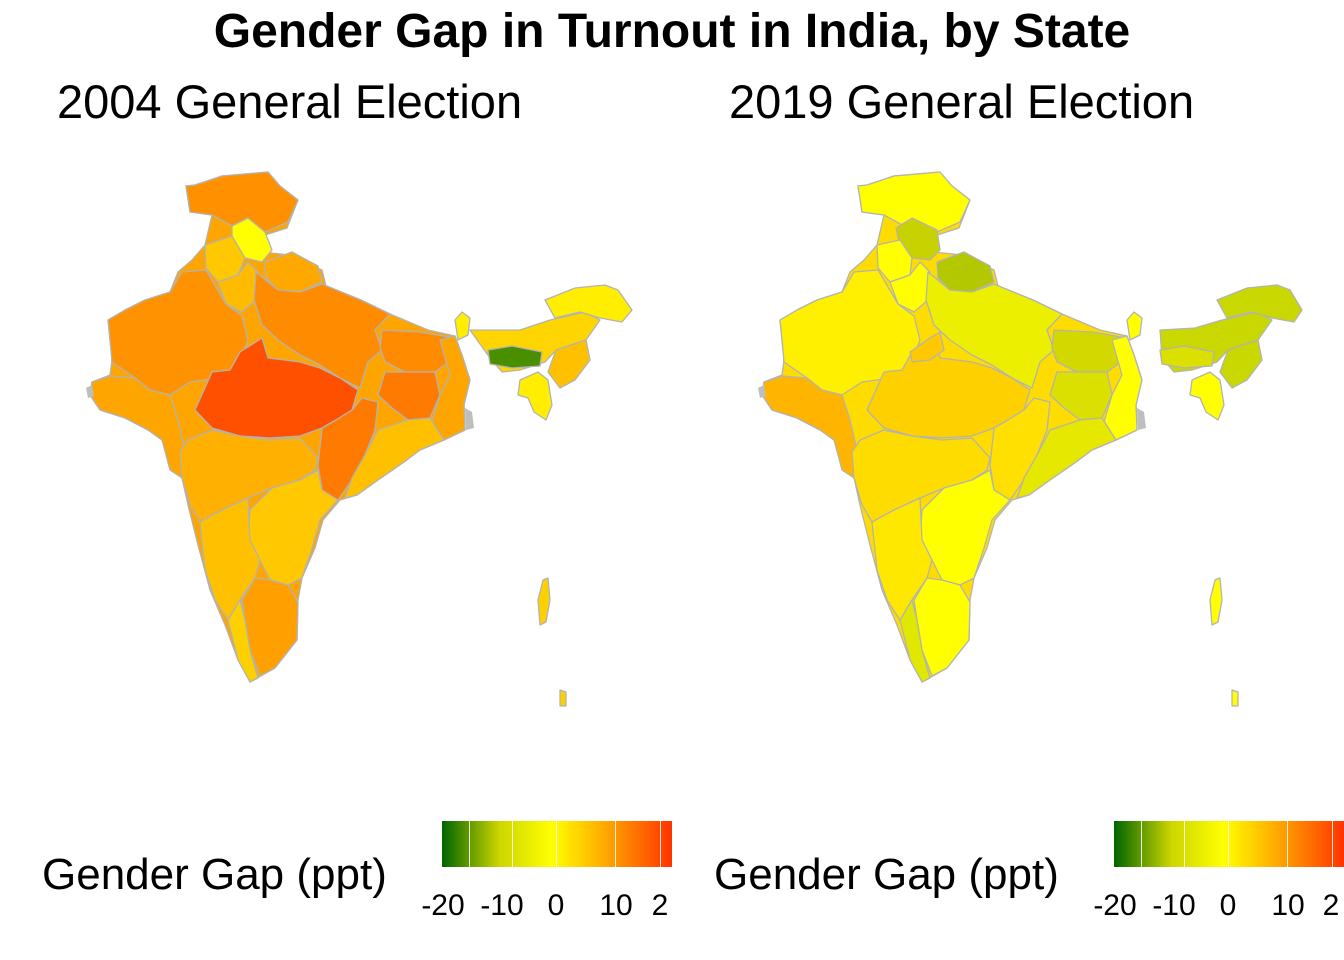  What do you see at coordinates (886, 874) in the screenshot?
I see `legend-title-2019: Gender Gap (ppt)` at bounding box center [886, 874].